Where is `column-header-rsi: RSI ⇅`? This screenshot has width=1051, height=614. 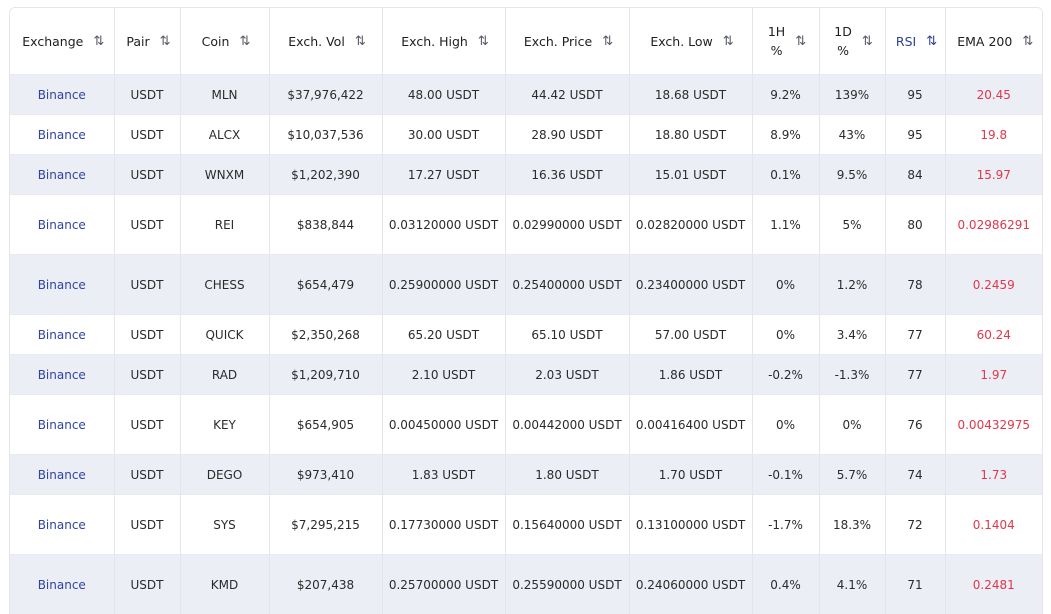
column-header-rsi: RSI ⇅ is located at coordinates (915, 41).